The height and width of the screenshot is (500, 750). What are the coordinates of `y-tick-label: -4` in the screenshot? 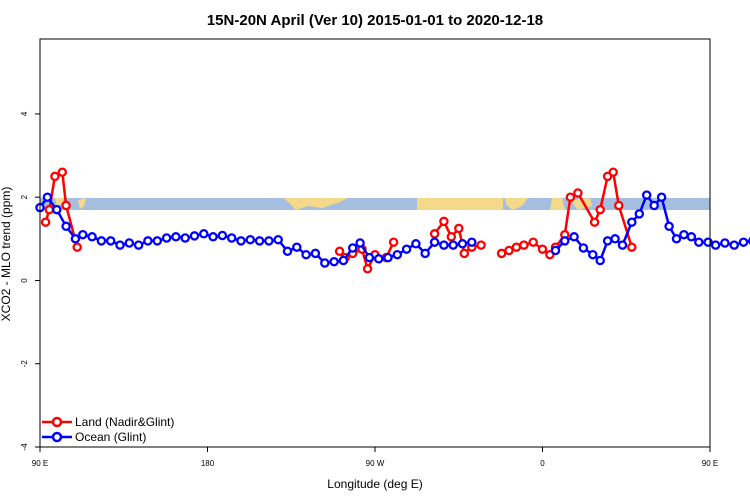 It's located at (24, 447).